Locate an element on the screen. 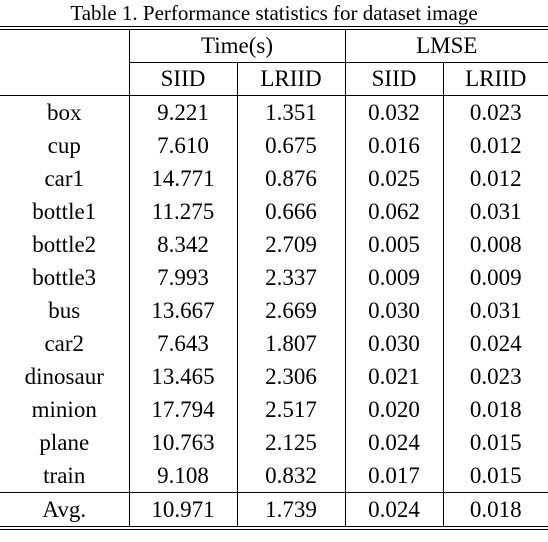 This screenshot has width=548, height=542. header-group-lmse: LMSE is located at coordinates (446, 44).